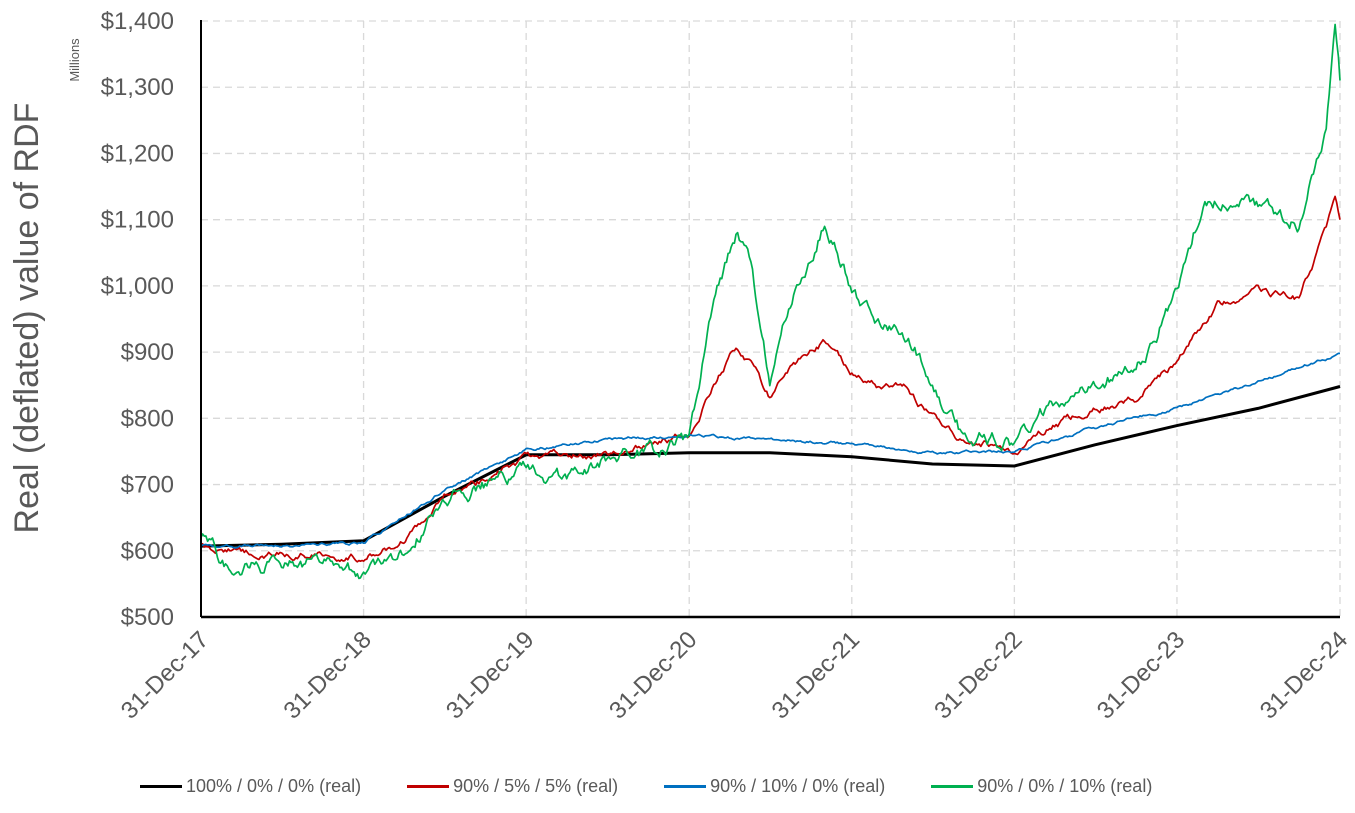 This screenshot has width=1355, height=813. I want to click on legend-item: 100% / 0% / 0% (real), so click(250, 786).